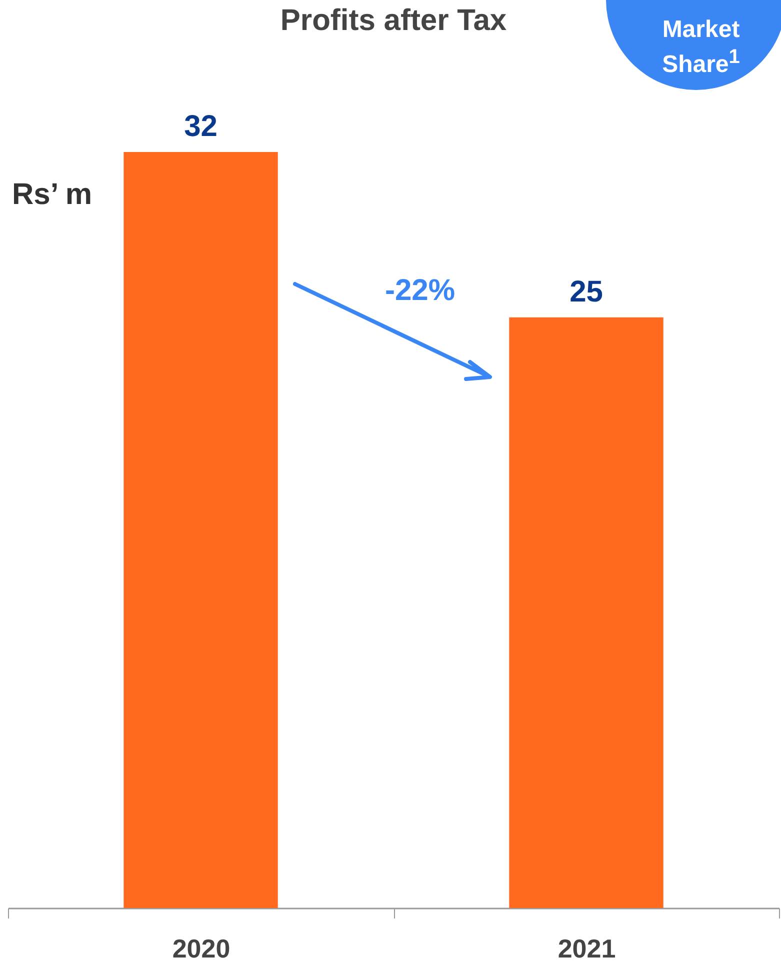  I want to click on x-tick-label: 2020, so click(201, 949).